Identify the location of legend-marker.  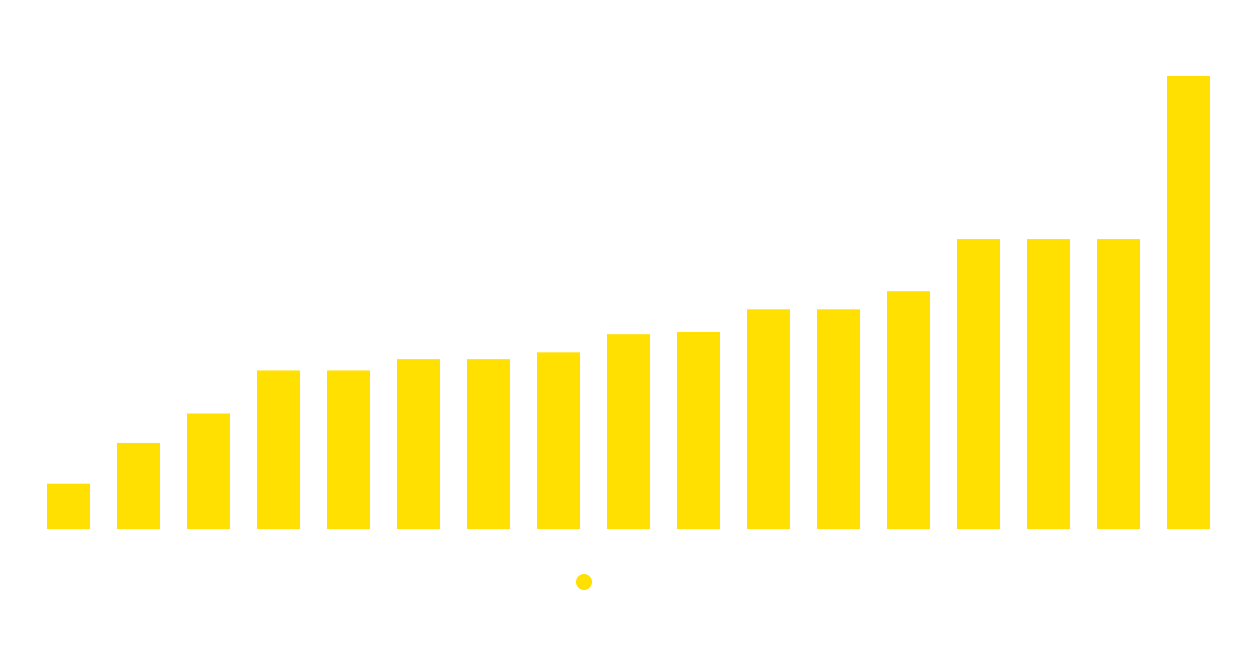
(584, 582).